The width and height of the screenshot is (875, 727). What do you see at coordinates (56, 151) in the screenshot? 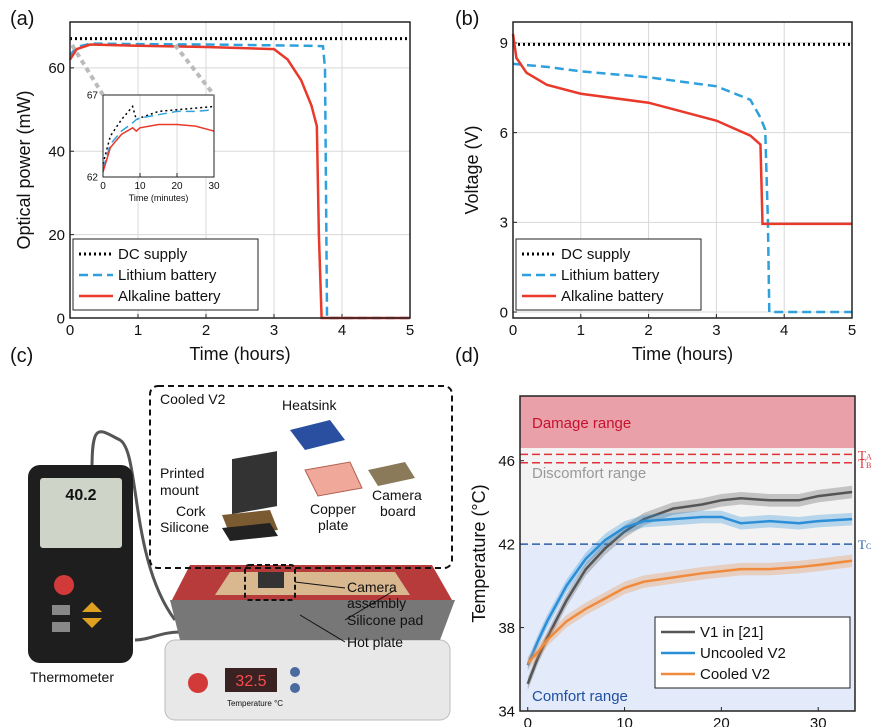
I see `y-tick-label: 40` at bounding box center [56, 151].